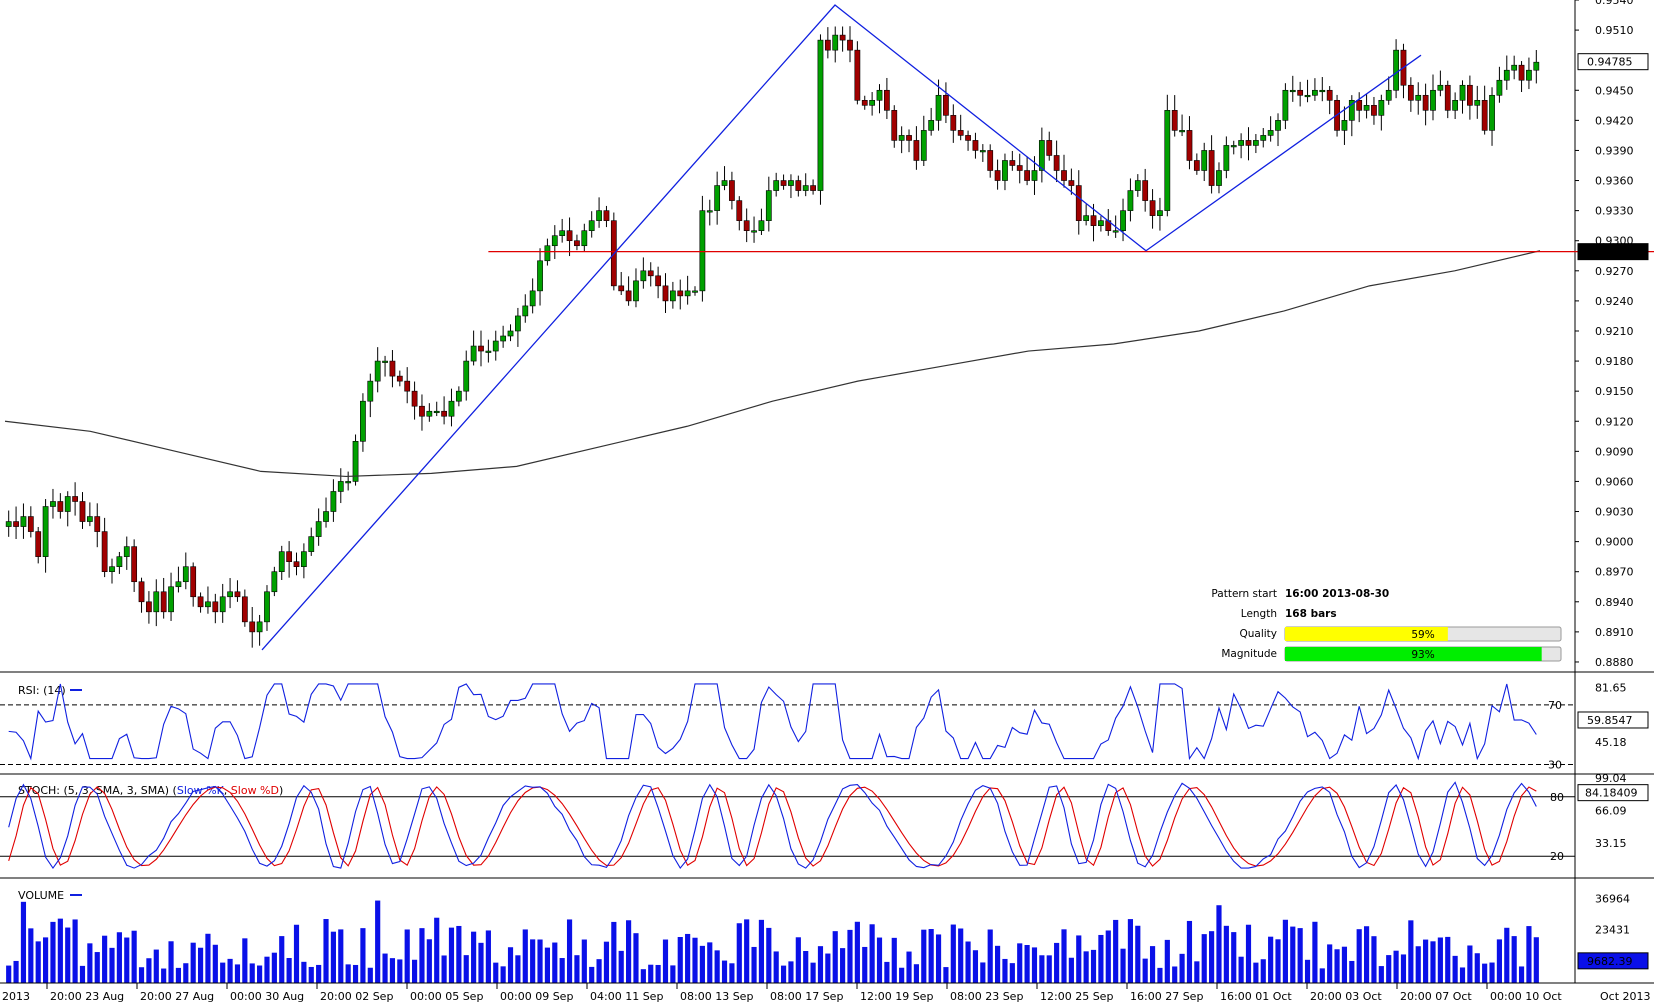  I want to click on price-tick-label: 0.9540, so click(1614, 3).